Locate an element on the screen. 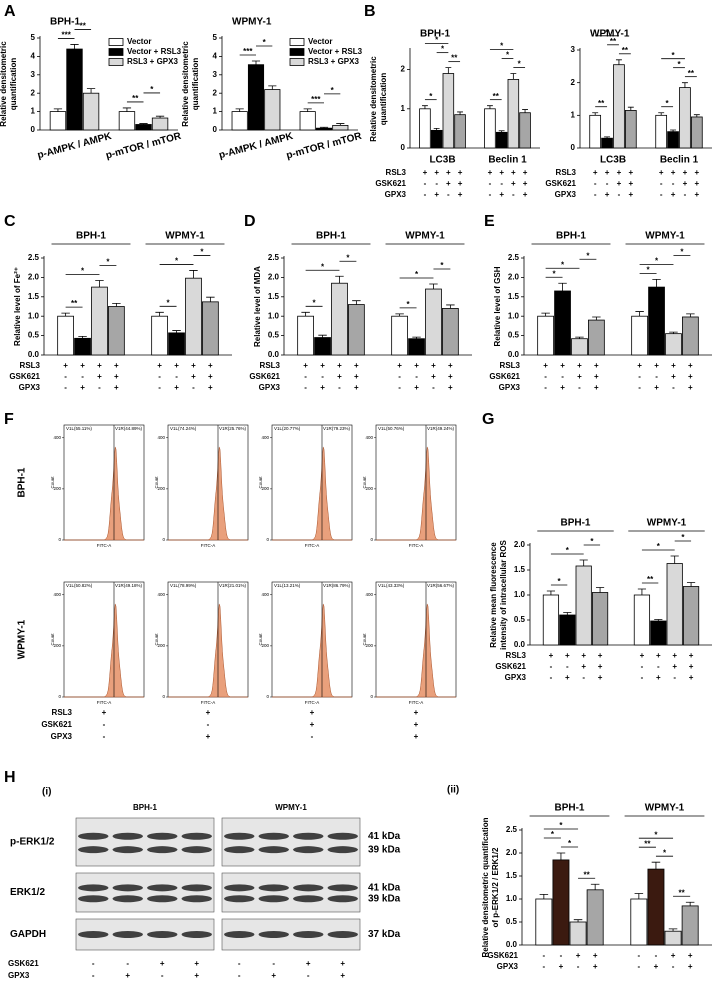 The image size is (722, 991). x-tick-label: p-mTOR / mTOR is located at coordinates (324, 146).